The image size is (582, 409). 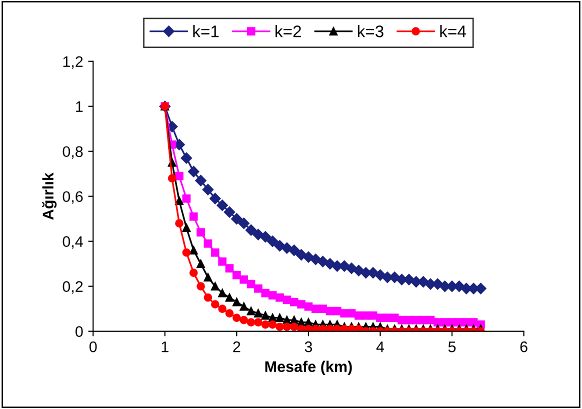 What do you see at coordinates (93, 346) in the screenshot?
I see `x-tick-label: 0` at bounding box center [93, 346].